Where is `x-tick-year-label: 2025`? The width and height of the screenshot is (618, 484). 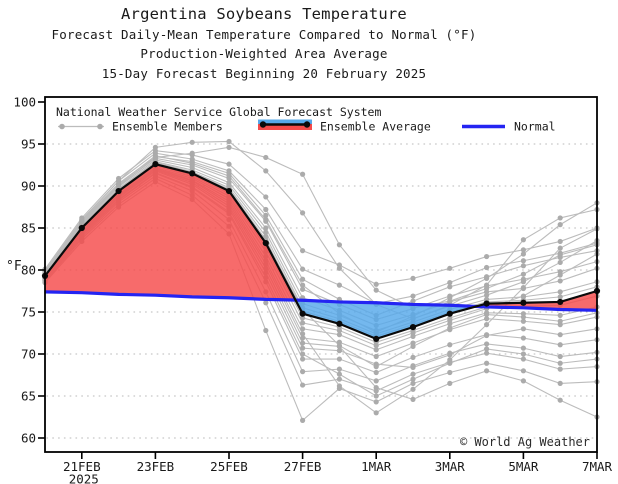
x-tick-year-label: 2025 is located at coordinates (84, 478).